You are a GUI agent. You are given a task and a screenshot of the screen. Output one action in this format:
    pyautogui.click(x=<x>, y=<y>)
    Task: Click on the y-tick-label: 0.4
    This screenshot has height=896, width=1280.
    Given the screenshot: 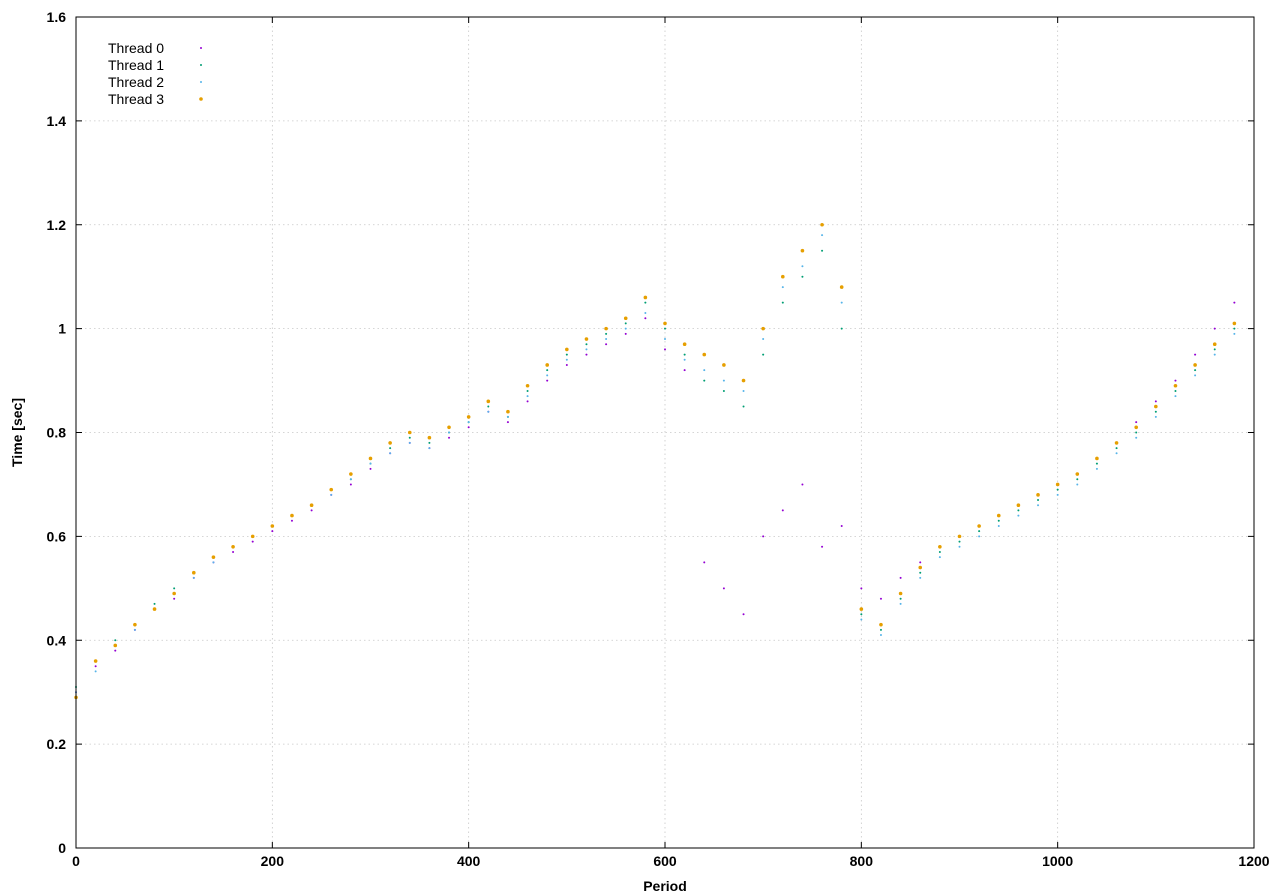 What is the action you would take?
    pyautogui.click(x=57, y=640)
    